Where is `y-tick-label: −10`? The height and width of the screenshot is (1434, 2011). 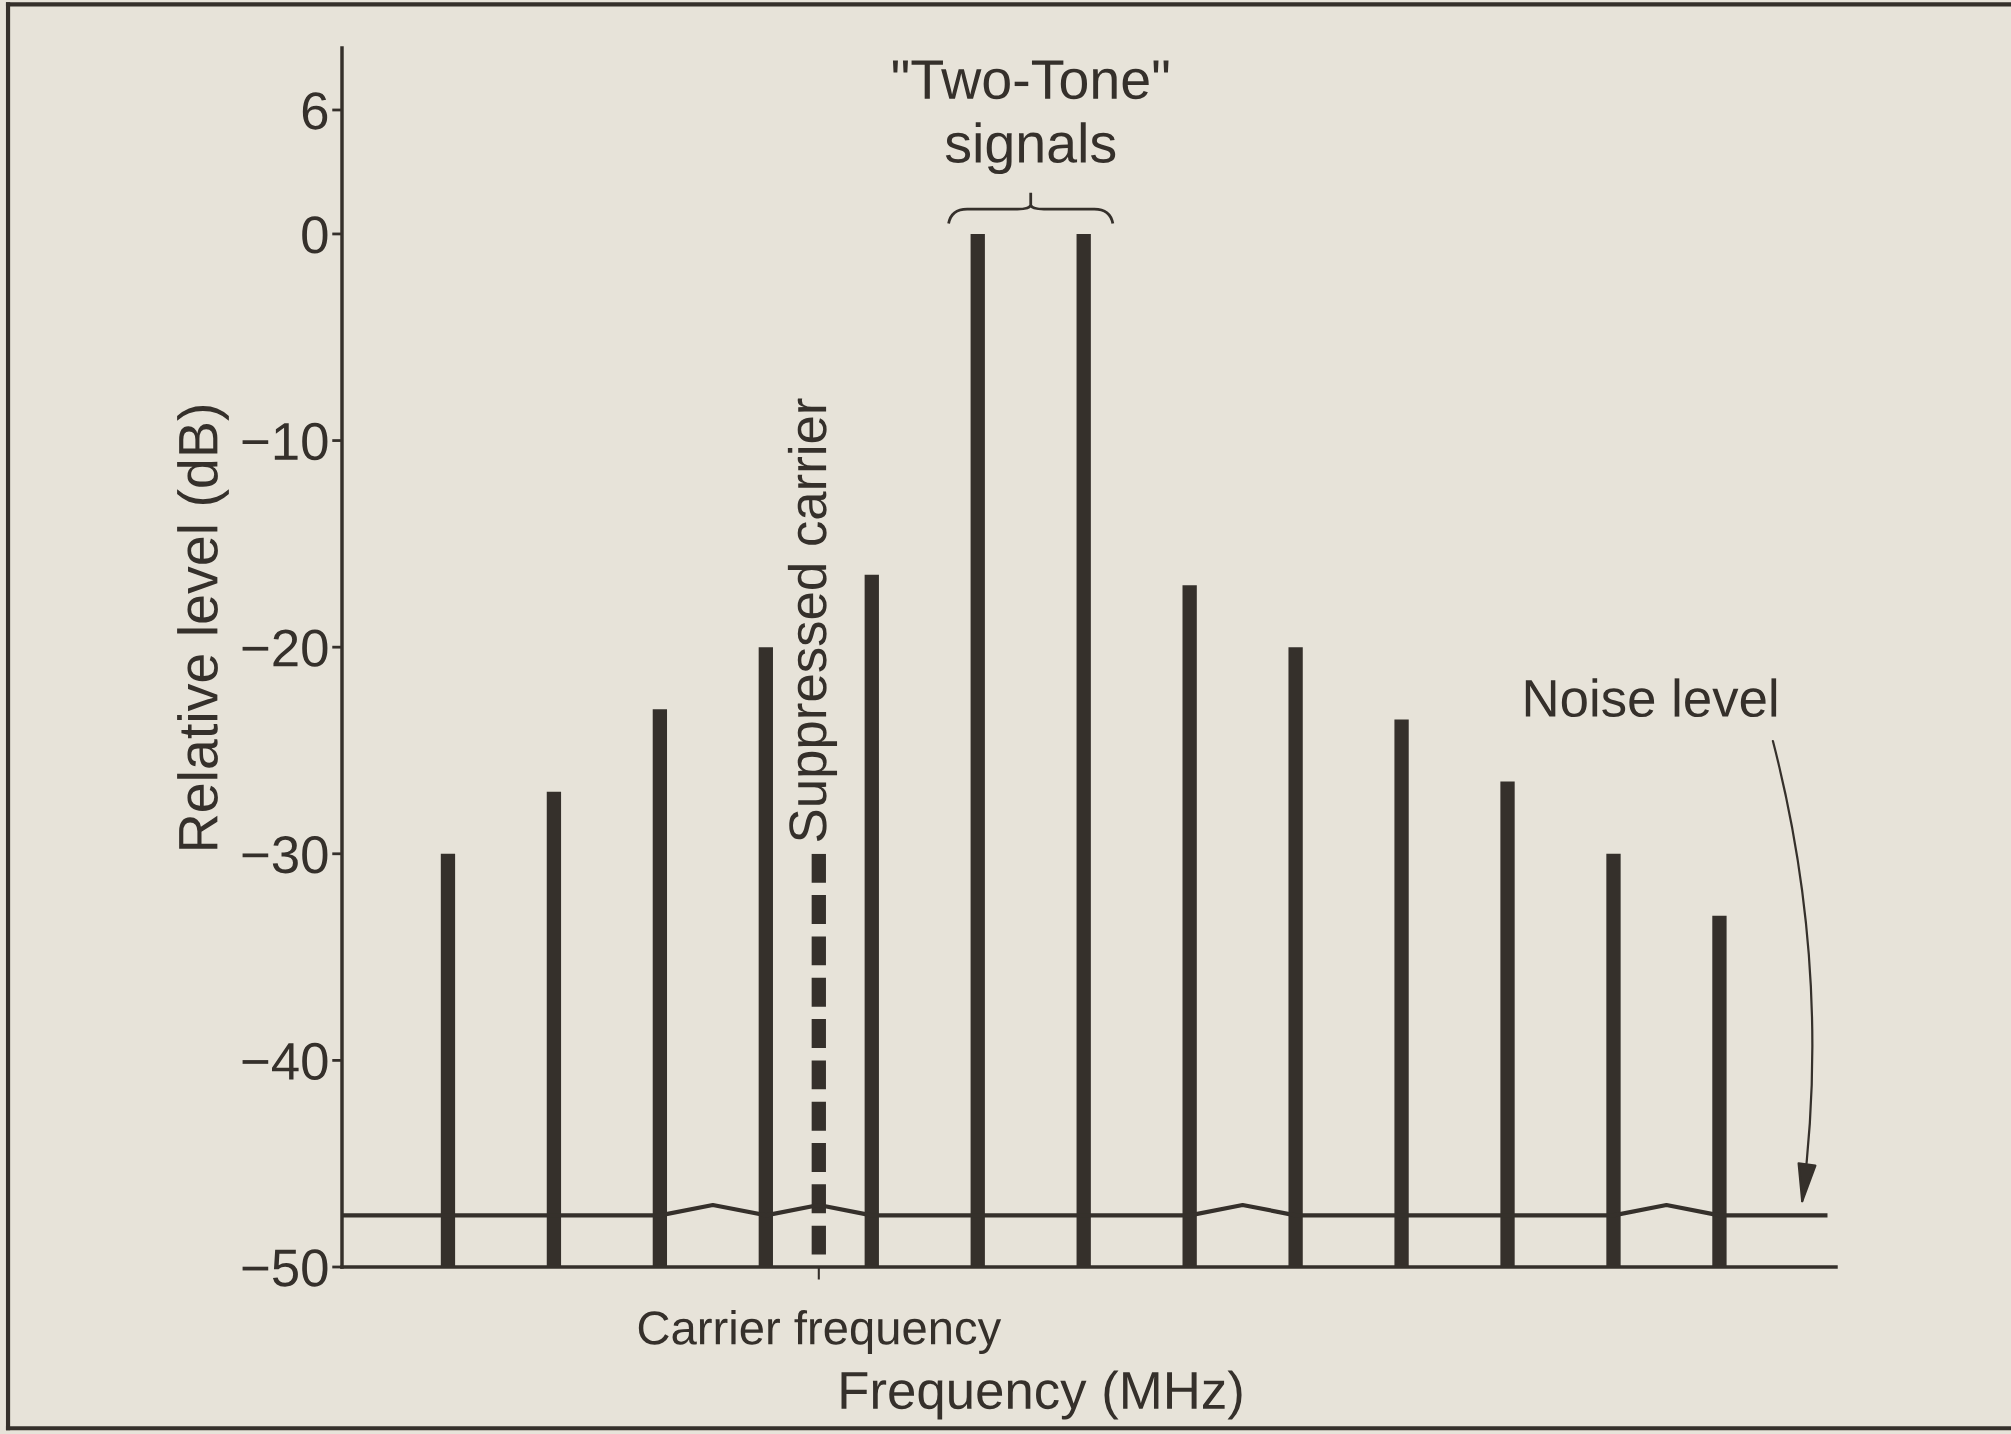 y-tick-label: −10 is located at coordinates (285, 441).